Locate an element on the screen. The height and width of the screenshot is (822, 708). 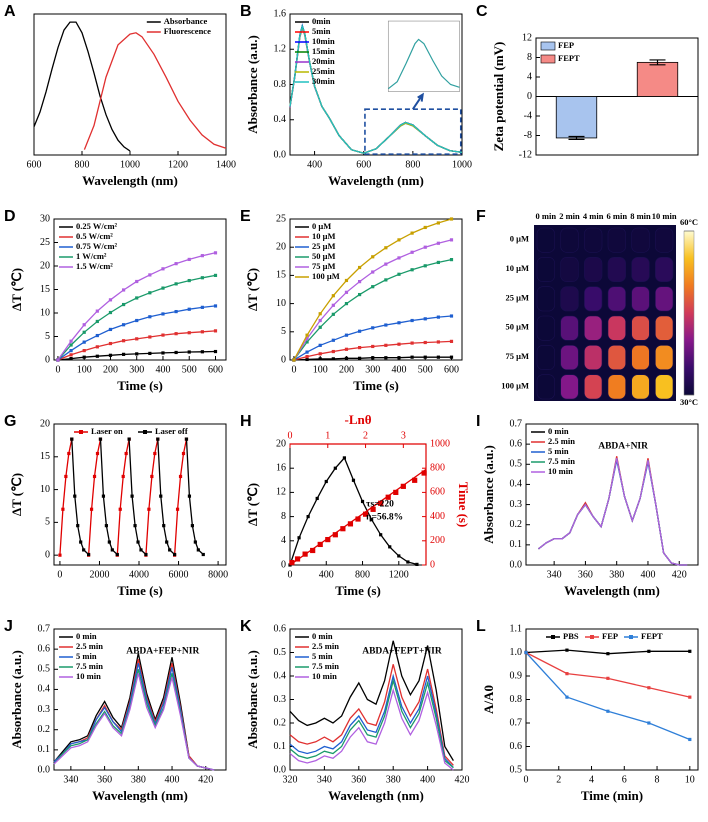
annotation: ABDA+FEP+NIR is located at coordinates (162, 652).